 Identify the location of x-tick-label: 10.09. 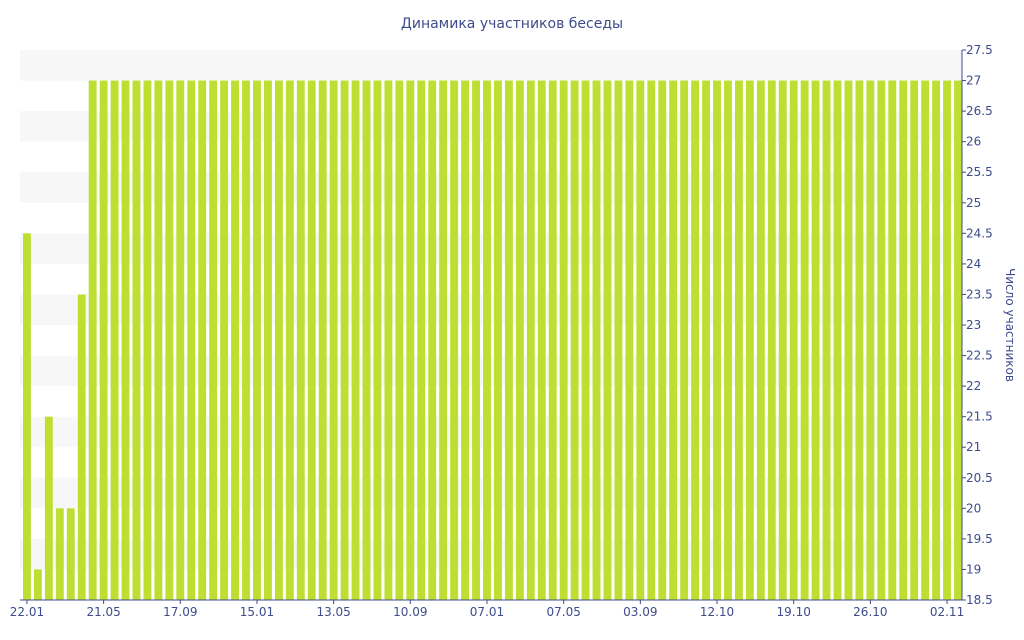
(410, 612).